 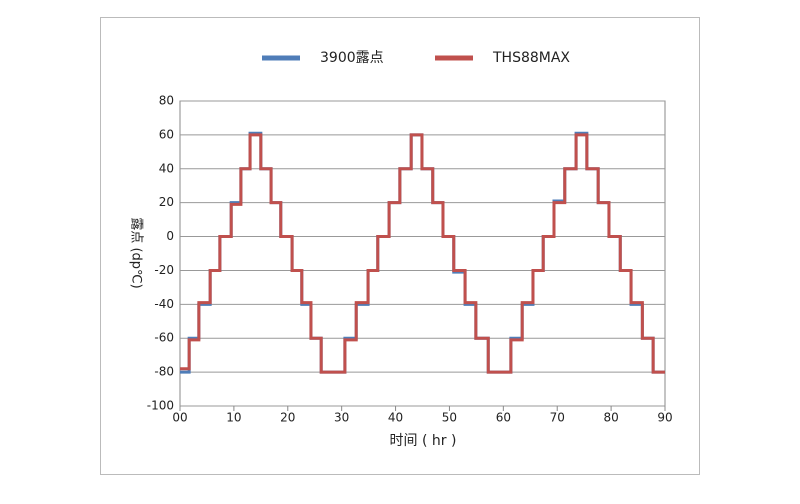 What do you see at coordinates (610, 418) in the screenshot?
I see `x-tick-label: 80` at bounding box center [610, 418].